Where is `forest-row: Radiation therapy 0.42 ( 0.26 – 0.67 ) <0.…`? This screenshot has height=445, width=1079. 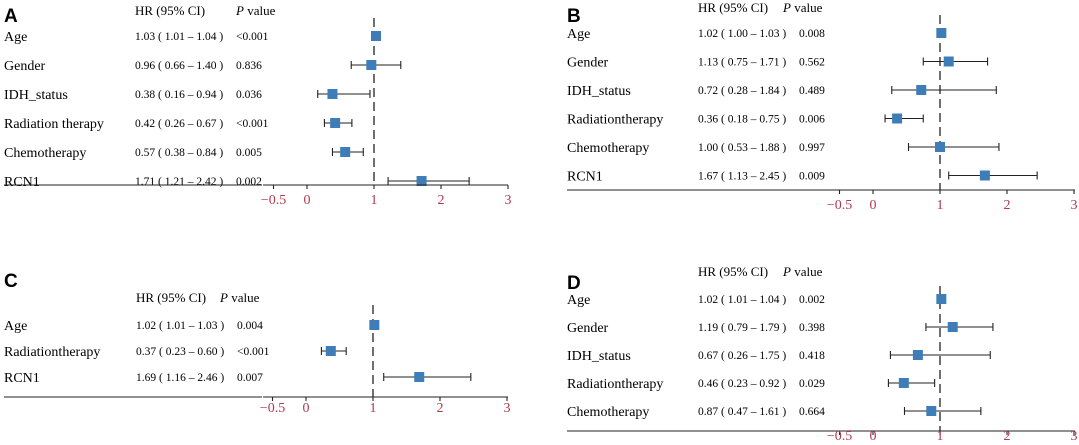 forest-row: Radiation therapy 0.42 ( 0.26 – 0.67 ) <0.… is located at coordinates (178, 124).